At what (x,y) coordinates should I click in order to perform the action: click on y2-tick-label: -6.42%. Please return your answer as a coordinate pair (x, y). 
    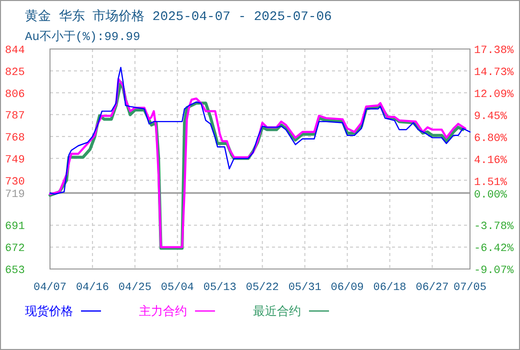
    Looking at the image, I should click on (494, 248).